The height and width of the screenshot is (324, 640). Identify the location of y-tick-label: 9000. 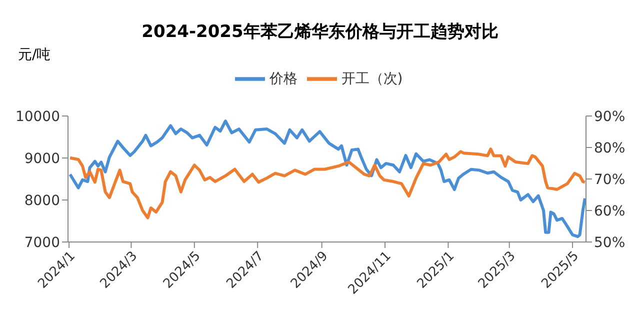
(42, 158).